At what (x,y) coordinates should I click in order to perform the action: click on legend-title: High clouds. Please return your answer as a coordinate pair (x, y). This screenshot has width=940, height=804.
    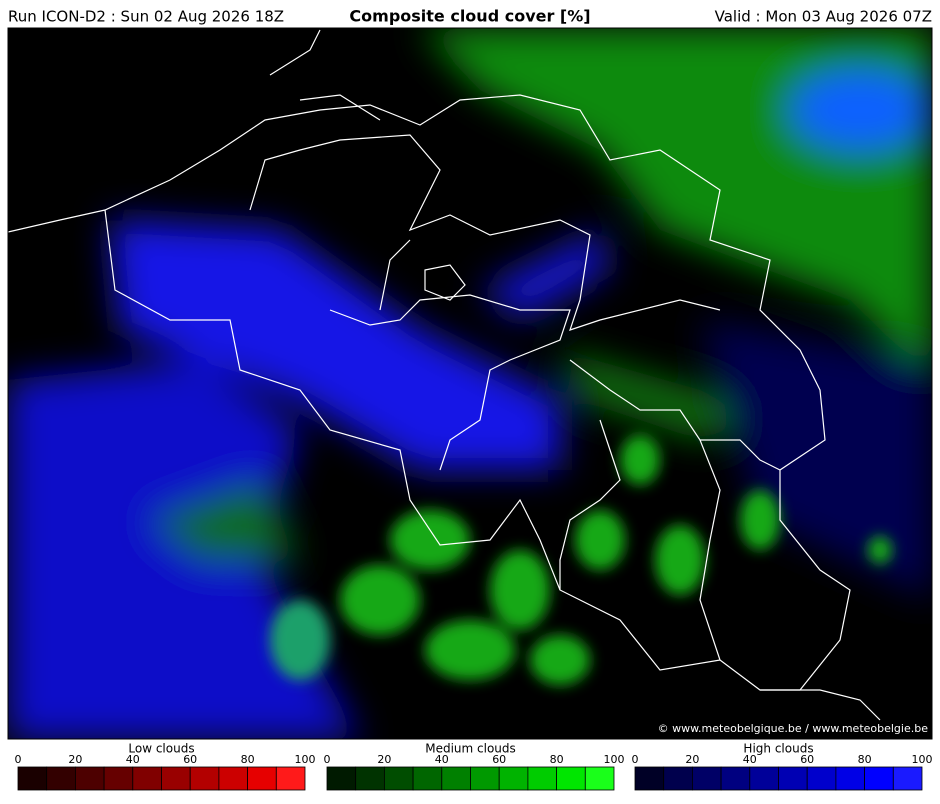
    Looking at the image, I should click on (778, 749).